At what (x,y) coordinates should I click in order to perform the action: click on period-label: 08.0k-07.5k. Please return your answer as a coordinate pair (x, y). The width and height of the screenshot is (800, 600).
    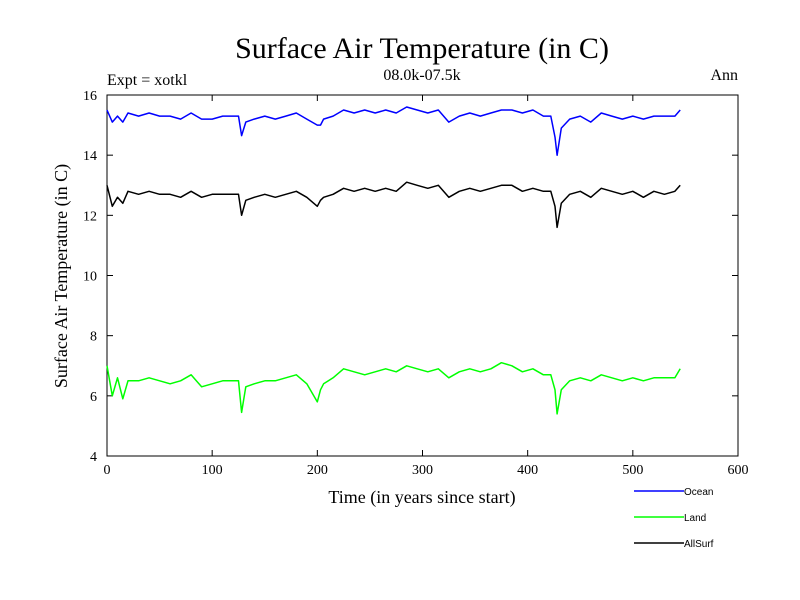
    Looking at the image, I should click on (421, 75).